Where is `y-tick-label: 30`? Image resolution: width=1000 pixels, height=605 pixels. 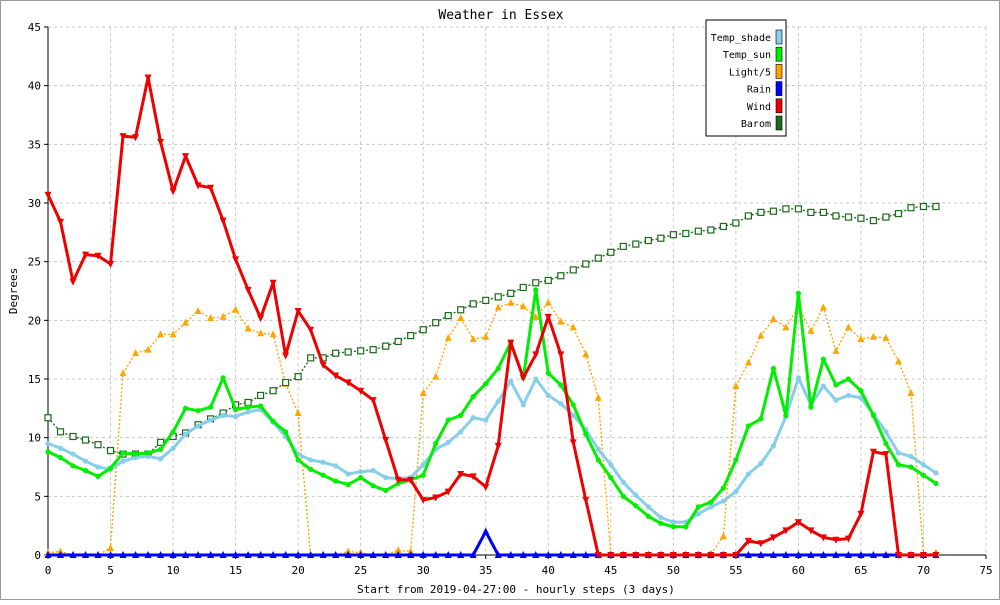 y-tick-label: 30 is located at coordinates (34, 203).